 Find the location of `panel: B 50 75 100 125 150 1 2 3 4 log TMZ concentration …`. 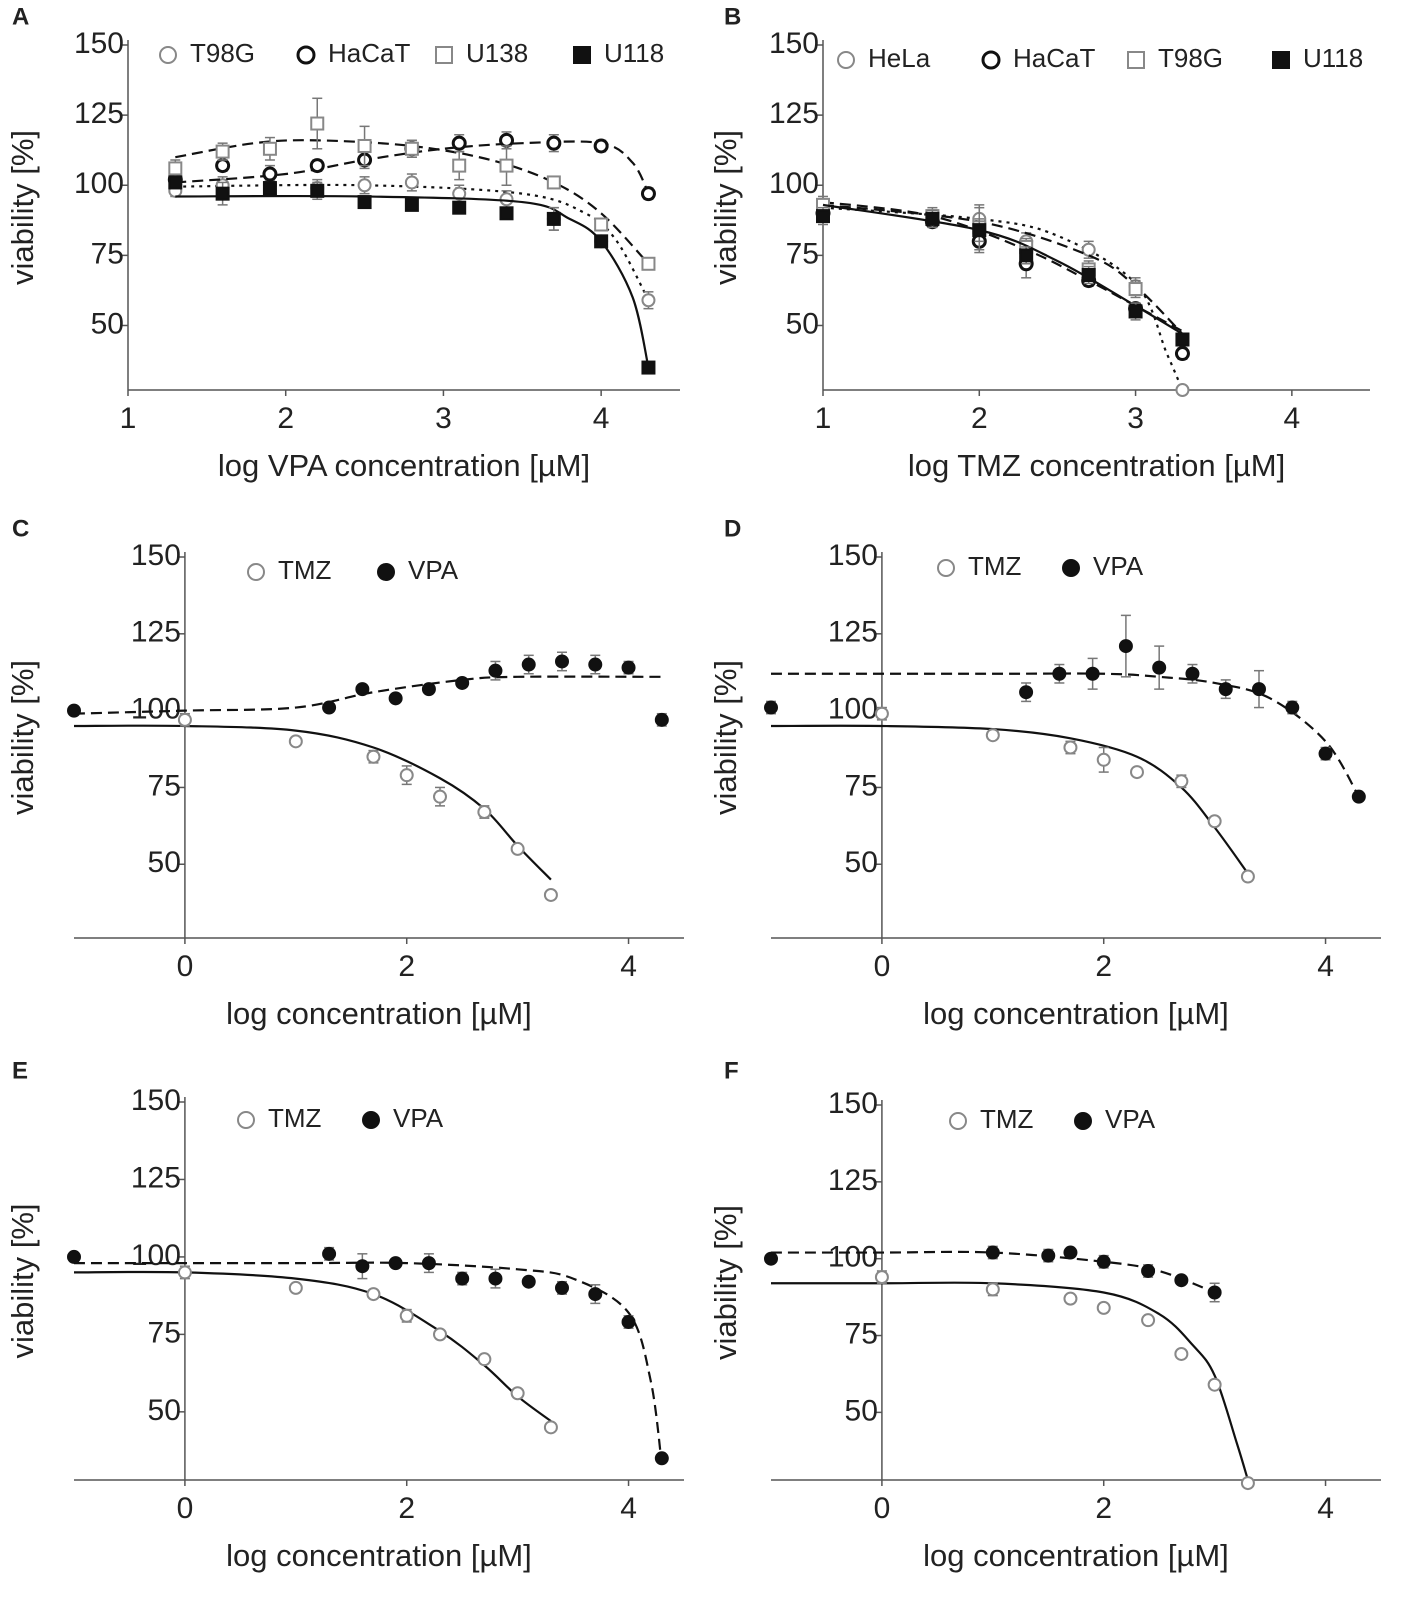

panel: B 50 75 100 125 150 1 2 3 4 log TMZ concentration … is located at coordinates (1039, 243).